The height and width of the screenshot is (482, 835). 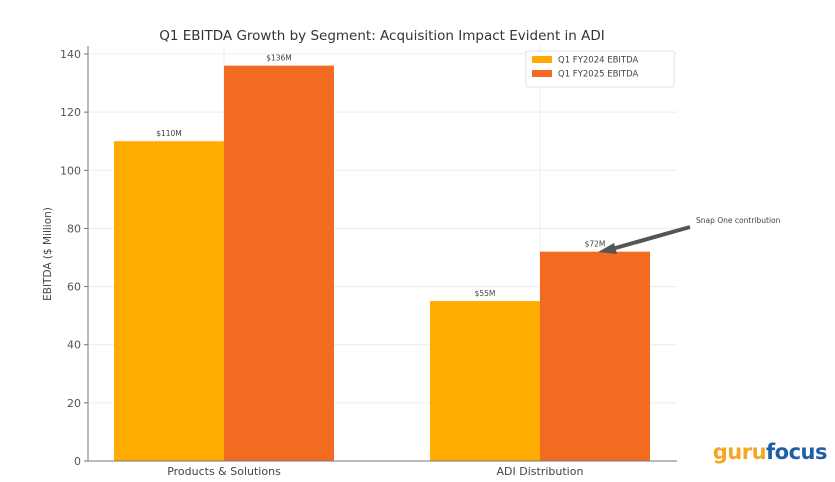 What do you see at coordinates (70, 54) in the screenshot?
I see `y-tick-label: 140` at bounding box center [70, 54].